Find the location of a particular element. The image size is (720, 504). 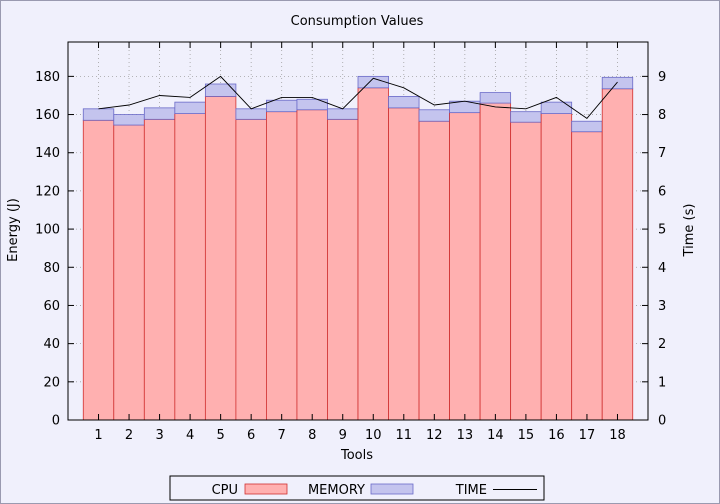

y2-tick-label: 8 is located at coordinates (662, 115).